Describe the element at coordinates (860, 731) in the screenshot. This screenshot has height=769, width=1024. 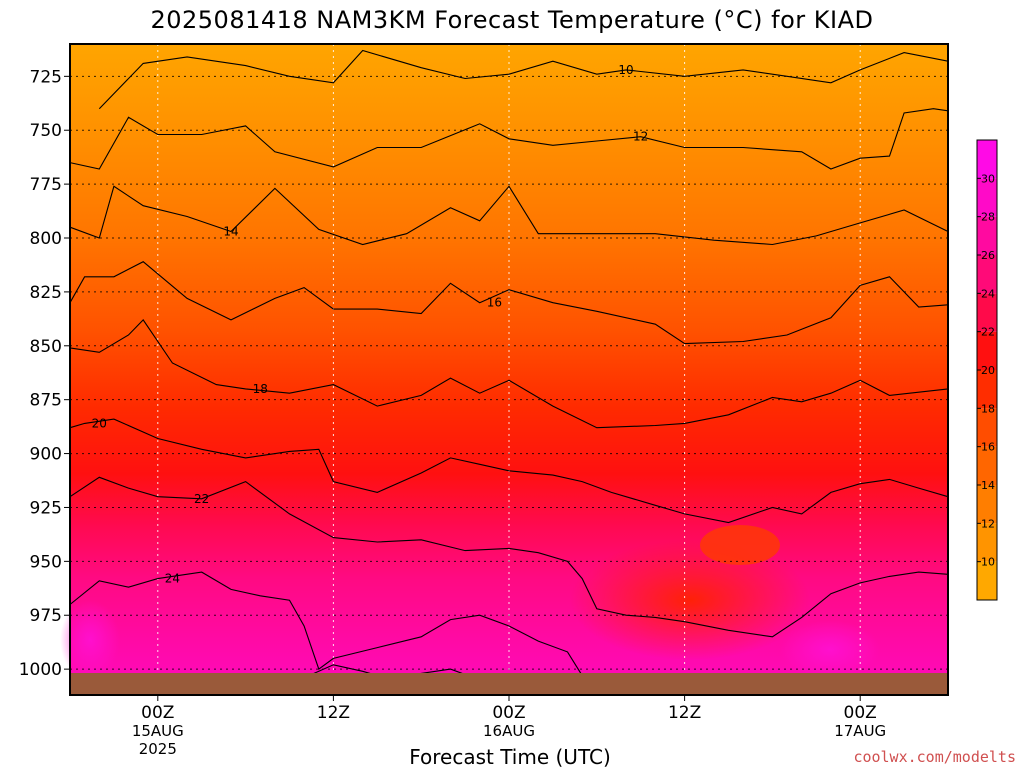
I see `x-tick-date-4: 17AUG` at that location.